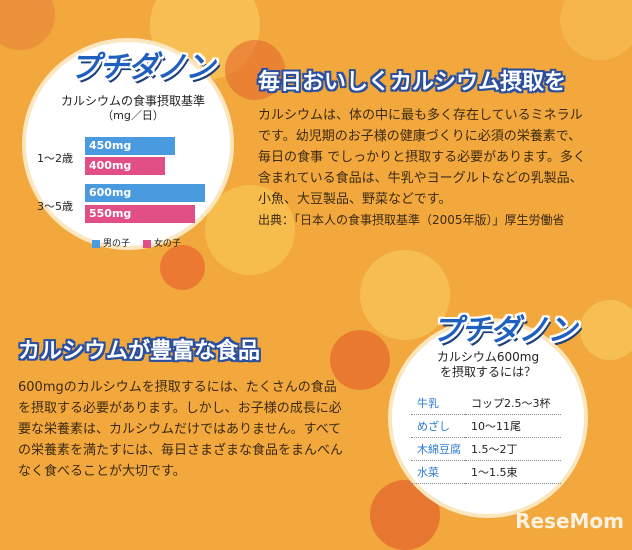  Describe the element at coordinates (513, 472) in the screenshot. I see `food-amount: 1～1.5束` at that location.